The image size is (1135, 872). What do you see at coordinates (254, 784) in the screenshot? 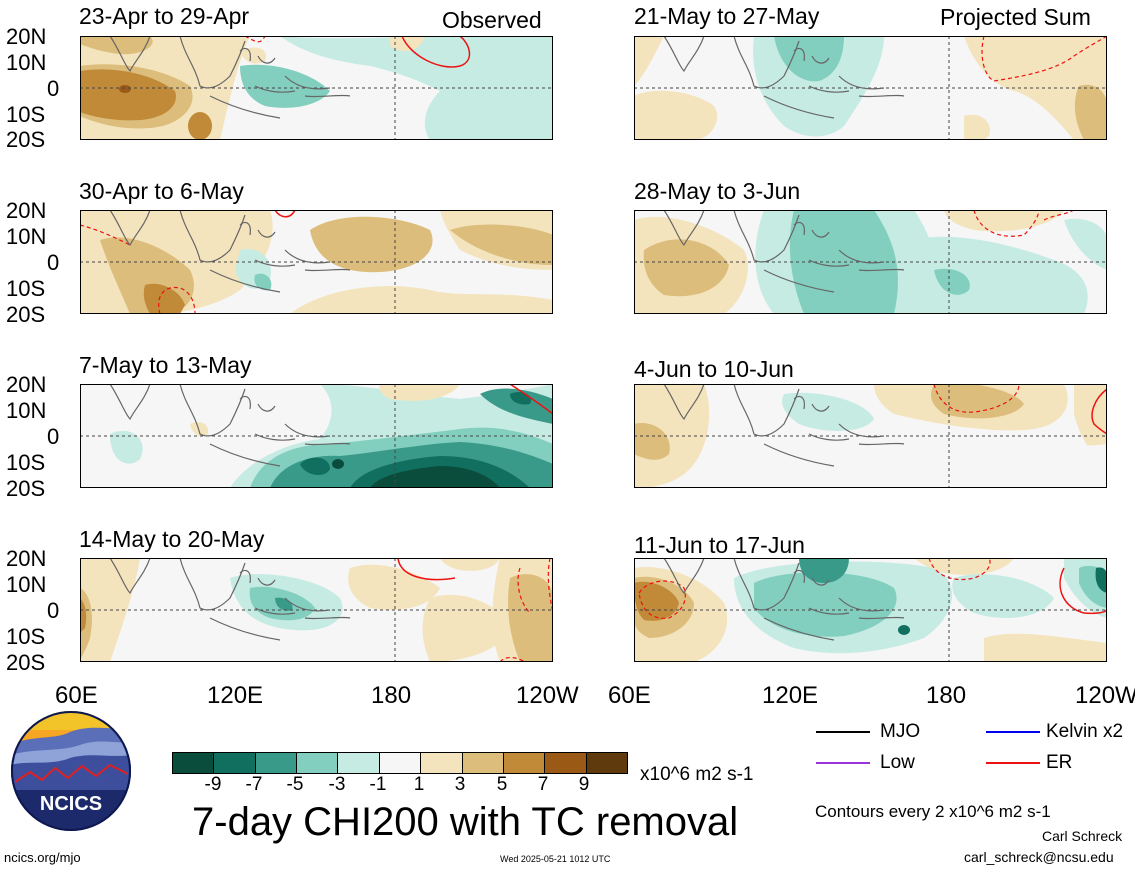
I see `colorbar-tick: -7` at bounding box center [254, 784].